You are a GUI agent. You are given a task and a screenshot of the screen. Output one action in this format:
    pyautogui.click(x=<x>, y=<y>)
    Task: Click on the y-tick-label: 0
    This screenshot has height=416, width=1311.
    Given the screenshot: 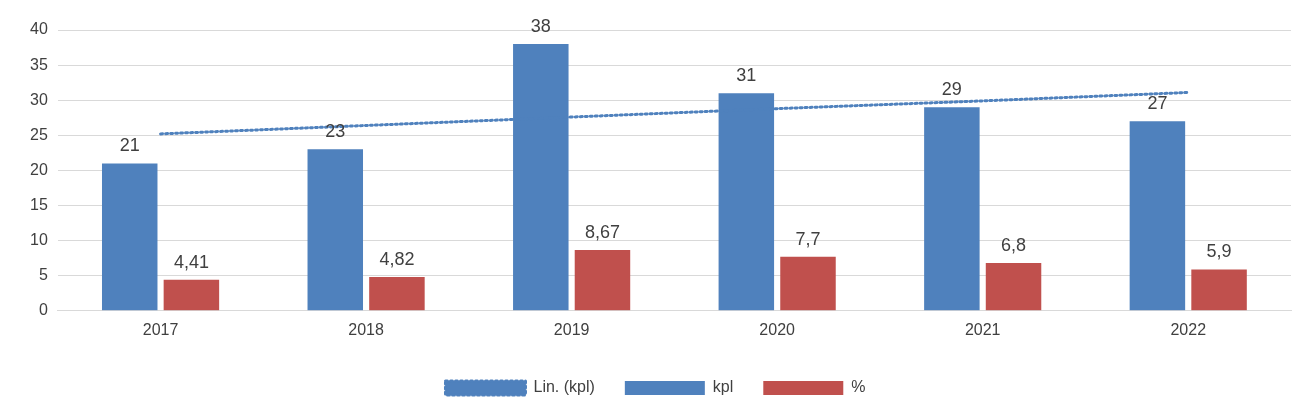 What is the action you would take?
    pyautogui.click(x=43, y=310)
    